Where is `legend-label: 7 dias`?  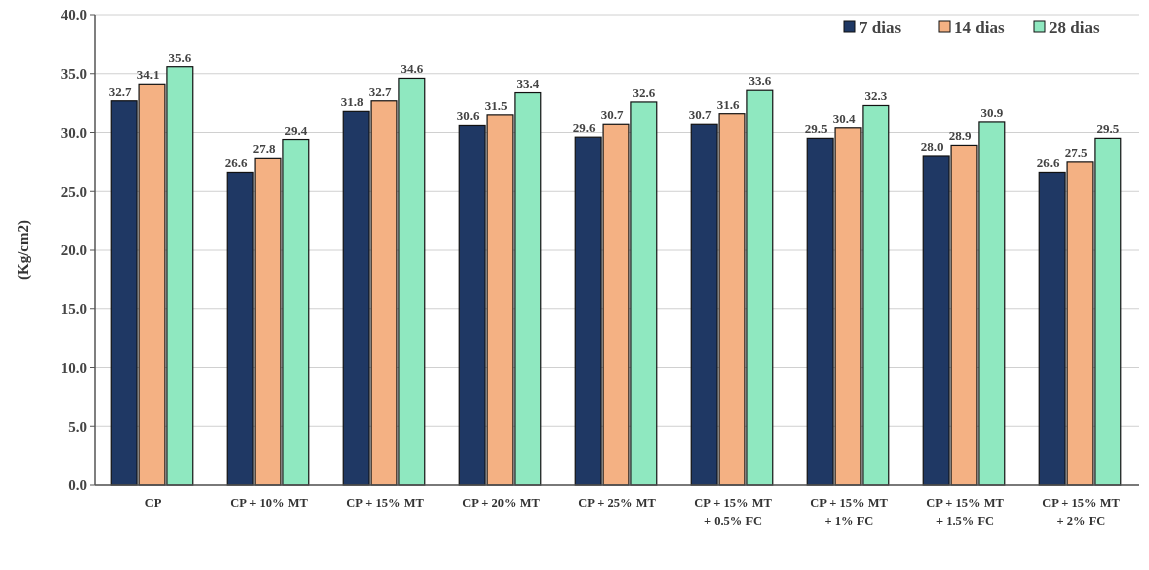 legend-label: 7 dias is located at coordinates (880, 27).